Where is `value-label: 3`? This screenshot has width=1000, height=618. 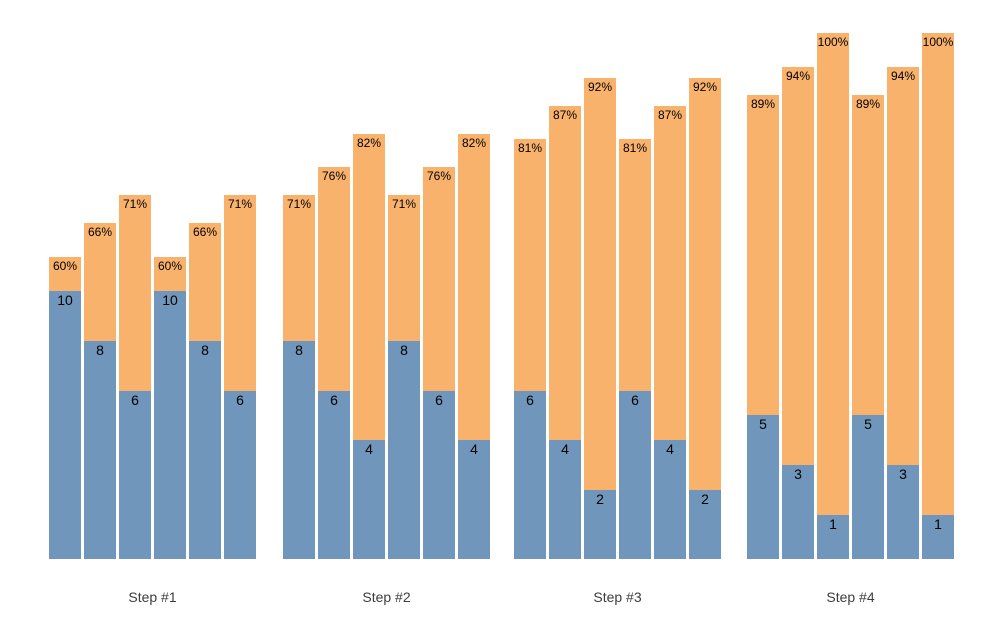 value-label: 3 is located at coordinates (903, 474).